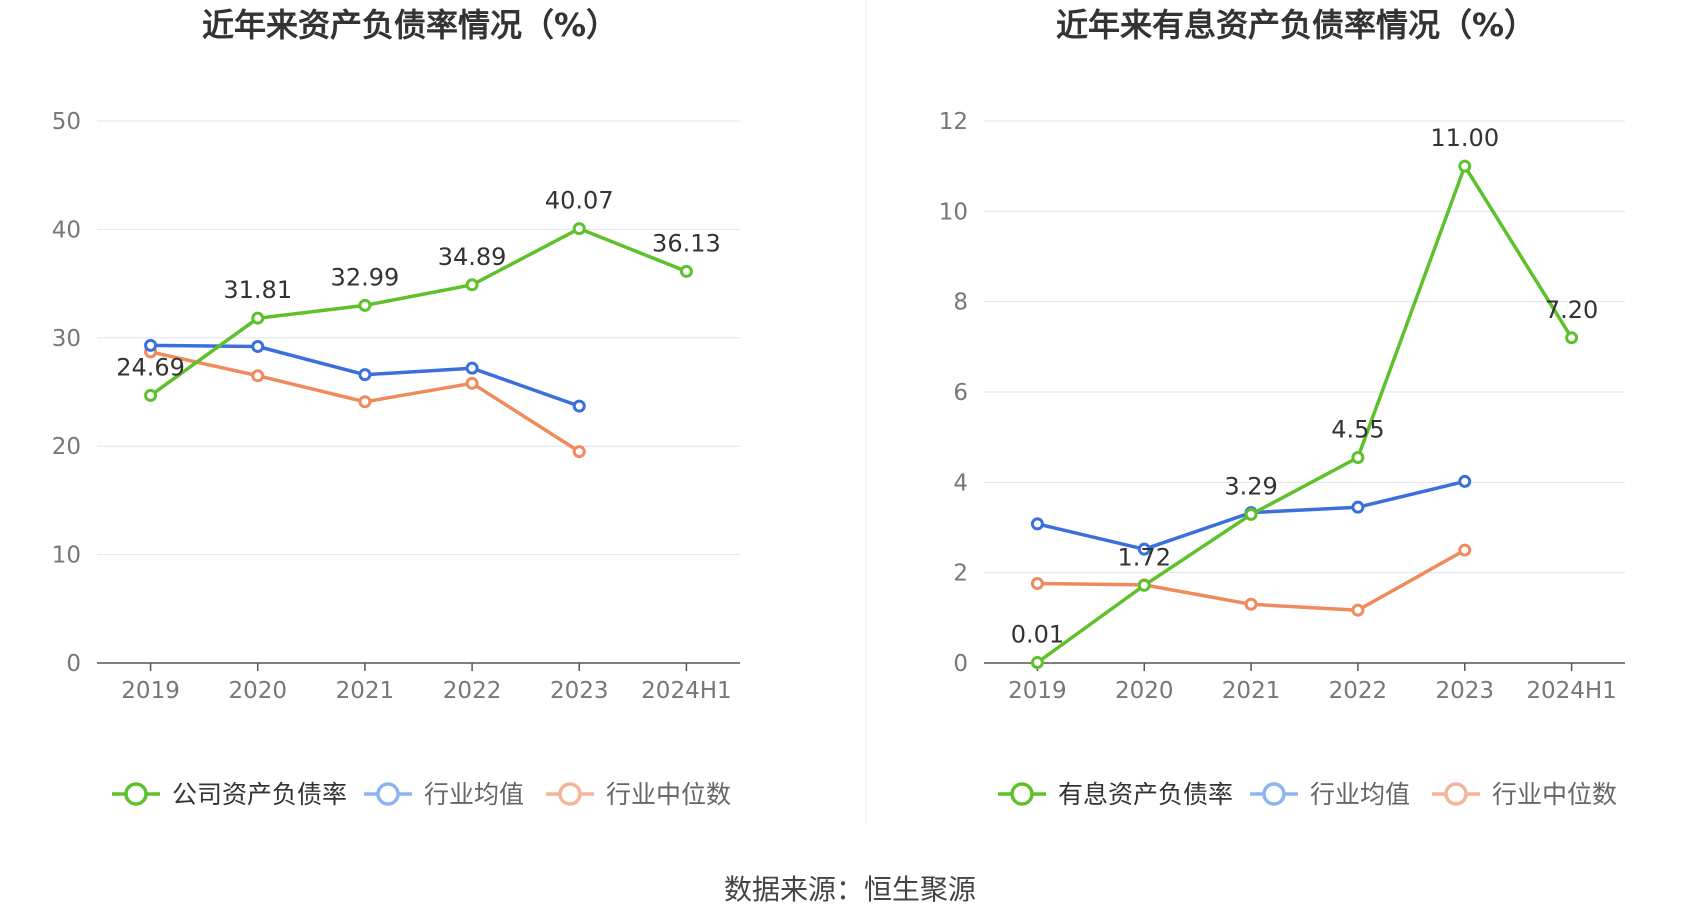 Image resolution: width=1700 pixels, height=918 pixels. Describe the element at coordinates (150, 367) in the screenshot. I see `data-label: 24.69` at that location.